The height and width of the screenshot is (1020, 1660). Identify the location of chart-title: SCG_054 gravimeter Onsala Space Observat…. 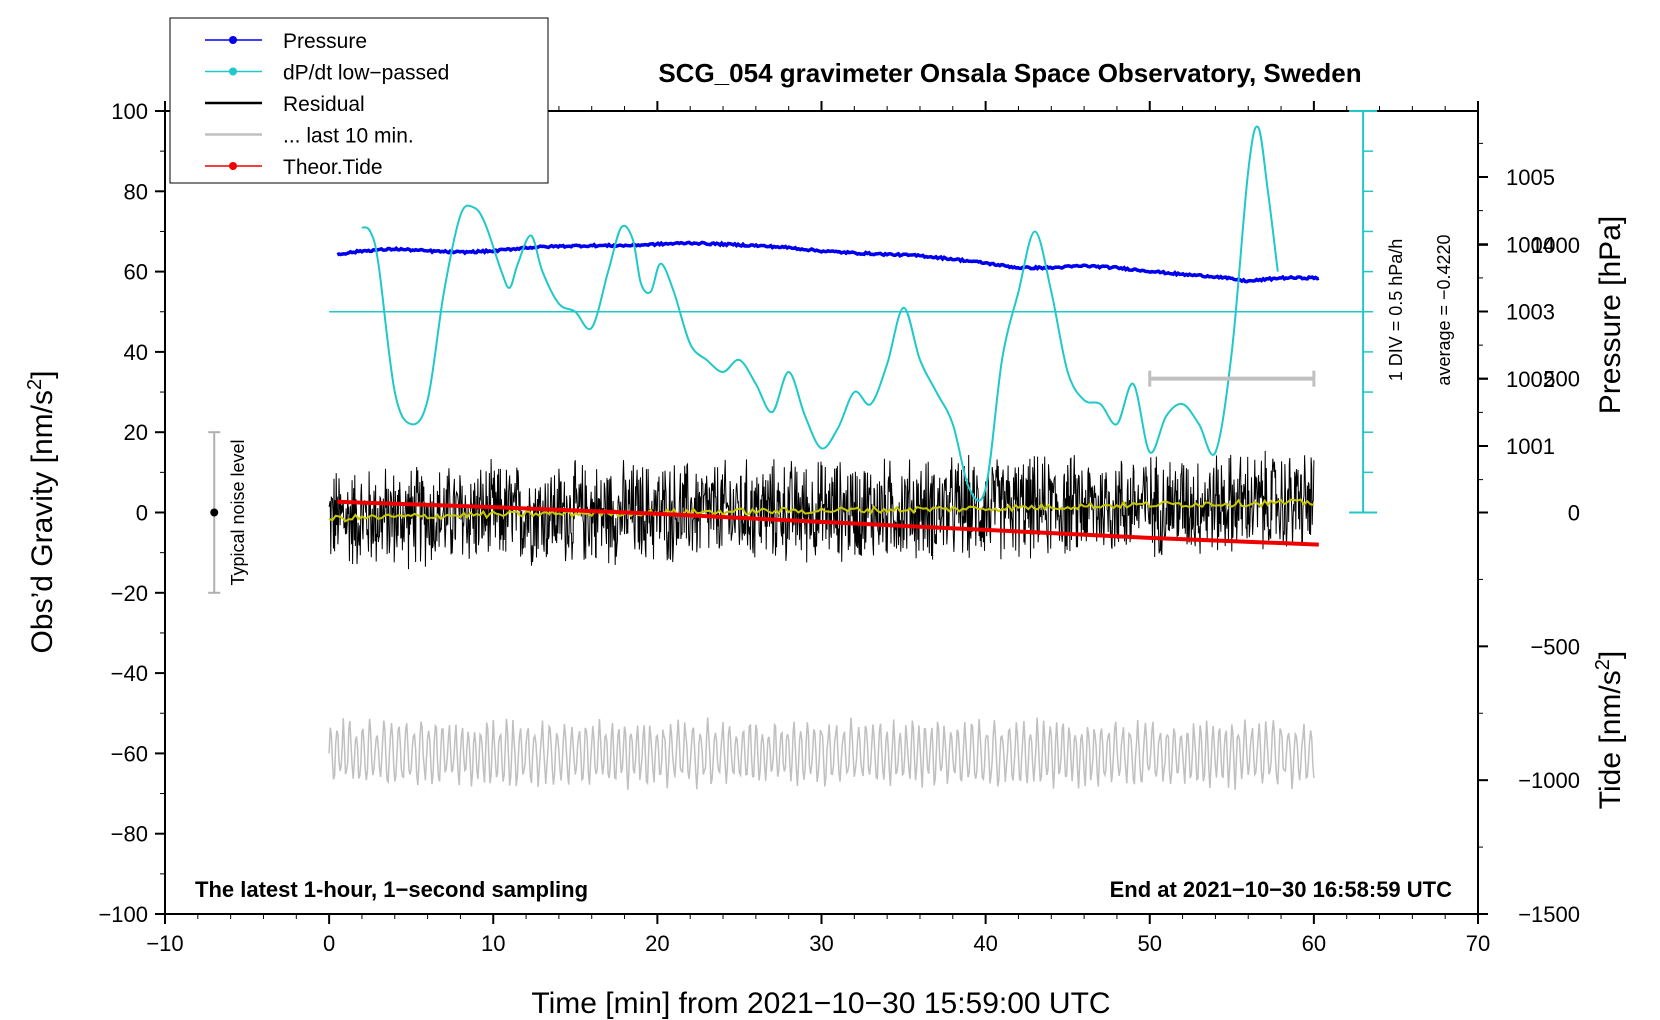
(1009, 73).